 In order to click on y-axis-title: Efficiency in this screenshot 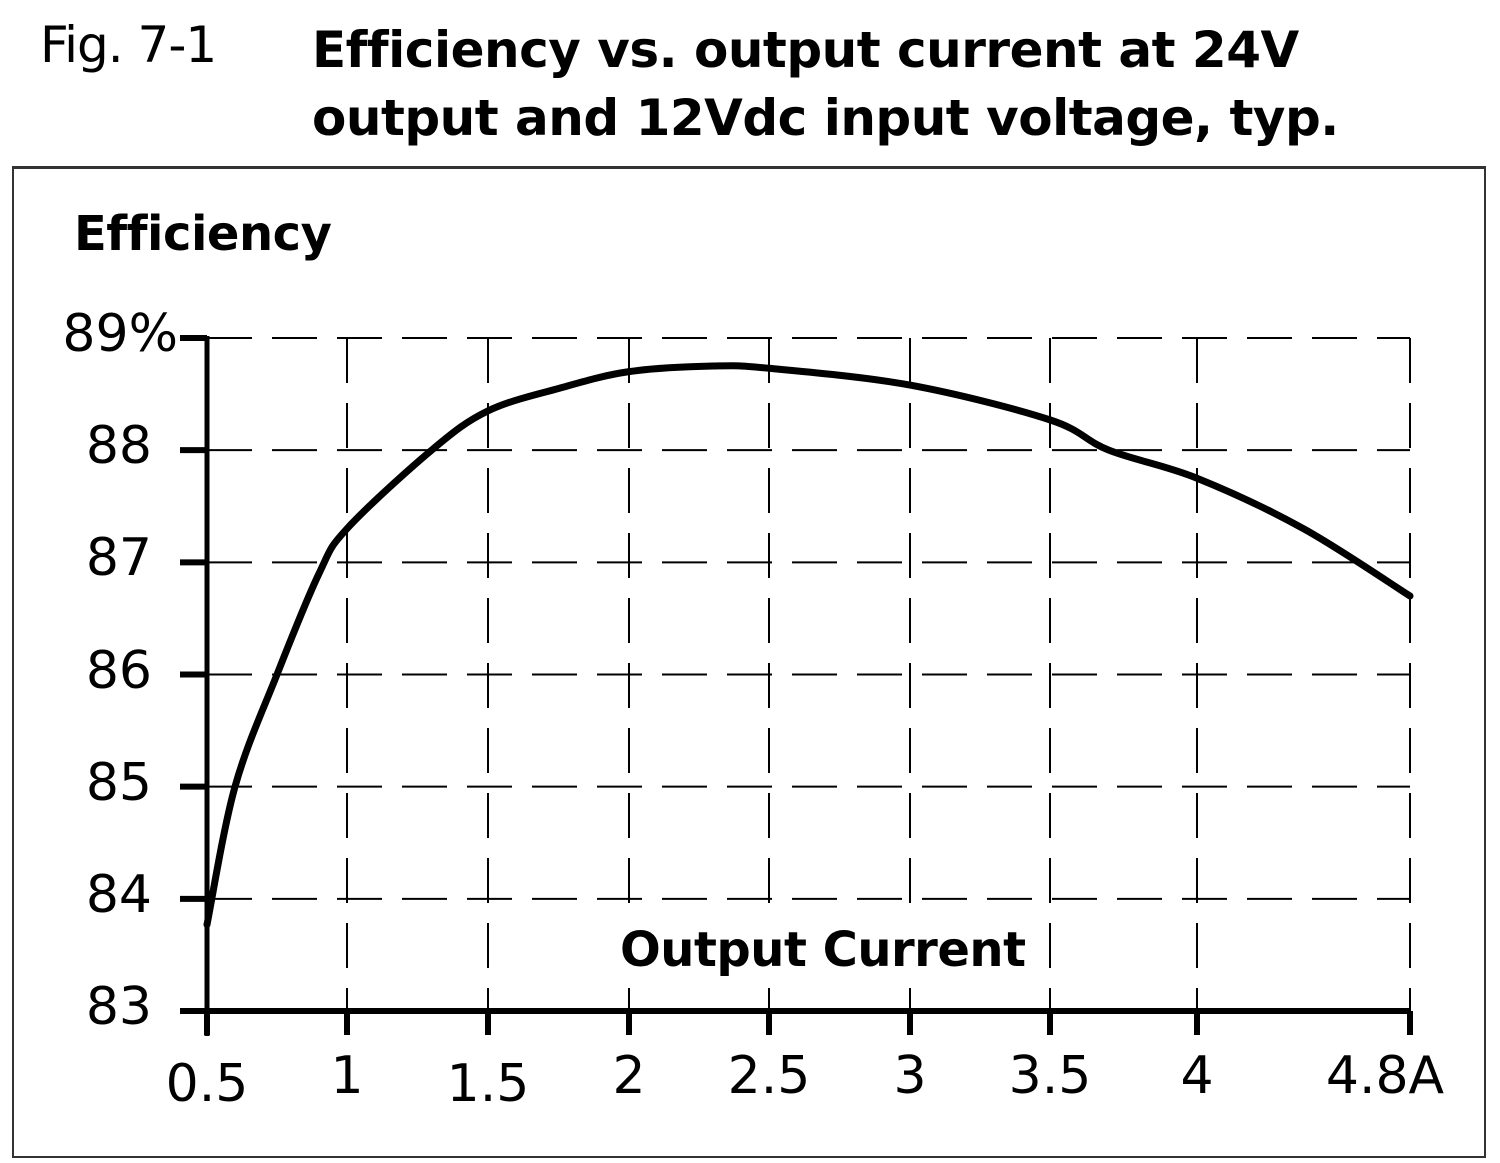, I will do `click(203, 234)`.